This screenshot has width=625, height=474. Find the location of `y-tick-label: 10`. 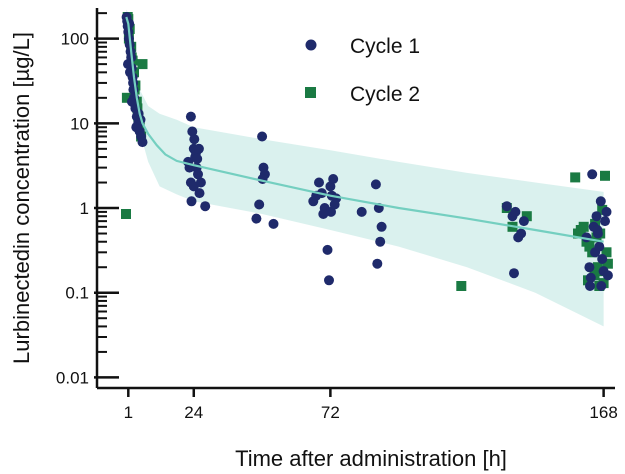

y-tick-label: 10 is located at coordinates (79, 123).